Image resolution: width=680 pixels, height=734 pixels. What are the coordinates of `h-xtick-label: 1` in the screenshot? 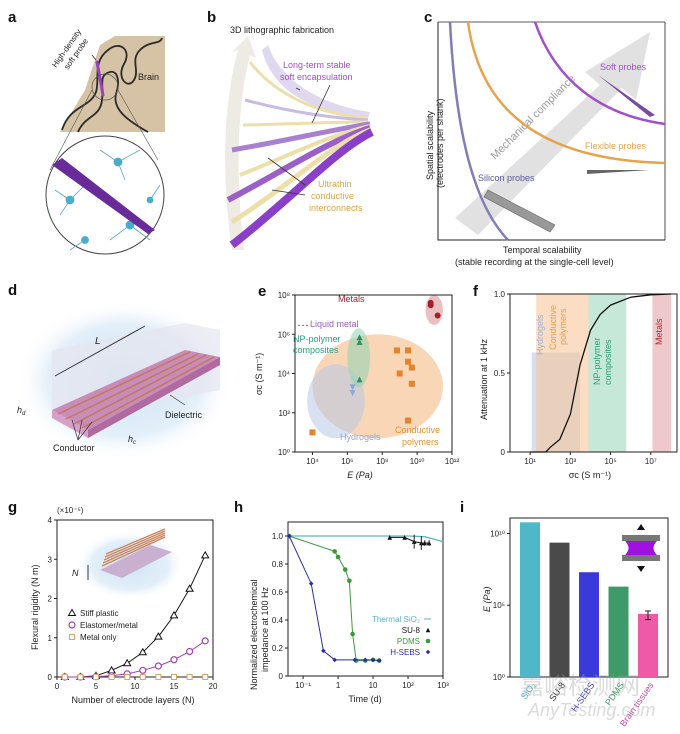 It's located at (338, 685).